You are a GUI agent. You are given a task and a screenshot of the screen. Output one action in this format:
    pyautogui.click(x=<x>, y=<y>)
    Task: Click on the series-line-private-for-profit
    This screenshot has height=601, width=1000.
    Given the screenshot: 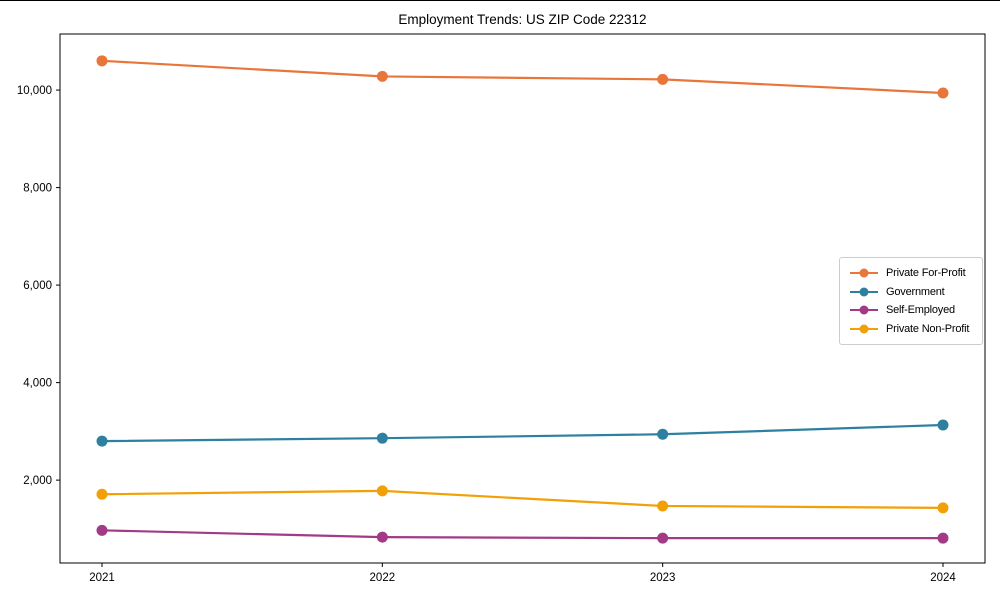 What is the action you would take?
    pyautogui.click(x=522, y=77)
    